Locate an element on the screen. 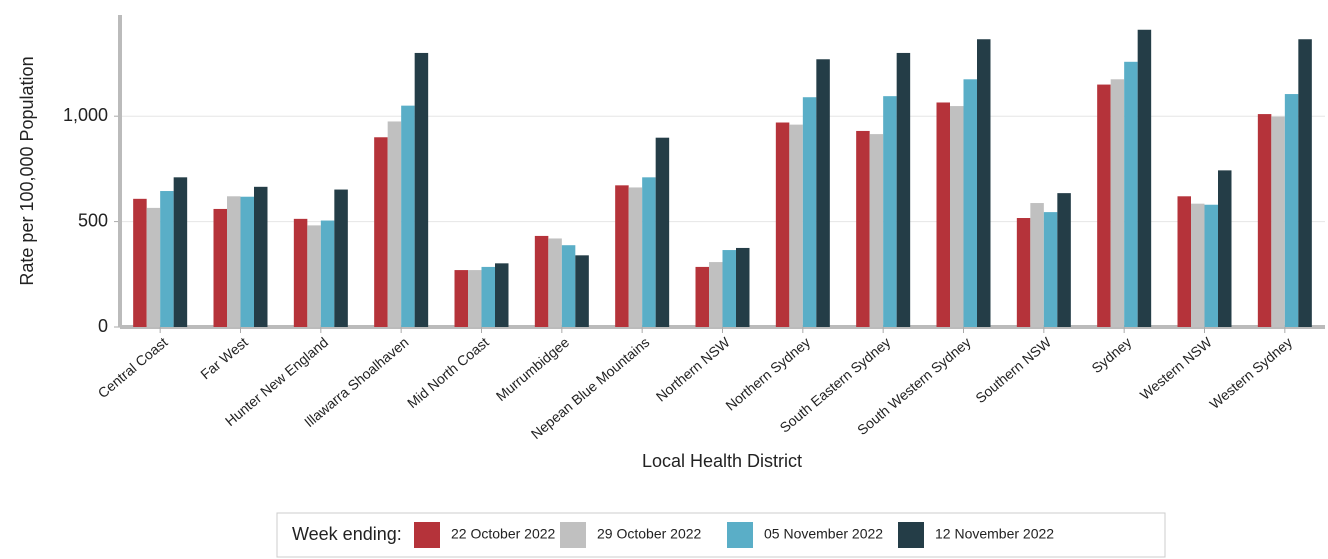 This screenshot has height=559, width=1328. y-tick-label: 1,000 is located at coordinates (85, 115).